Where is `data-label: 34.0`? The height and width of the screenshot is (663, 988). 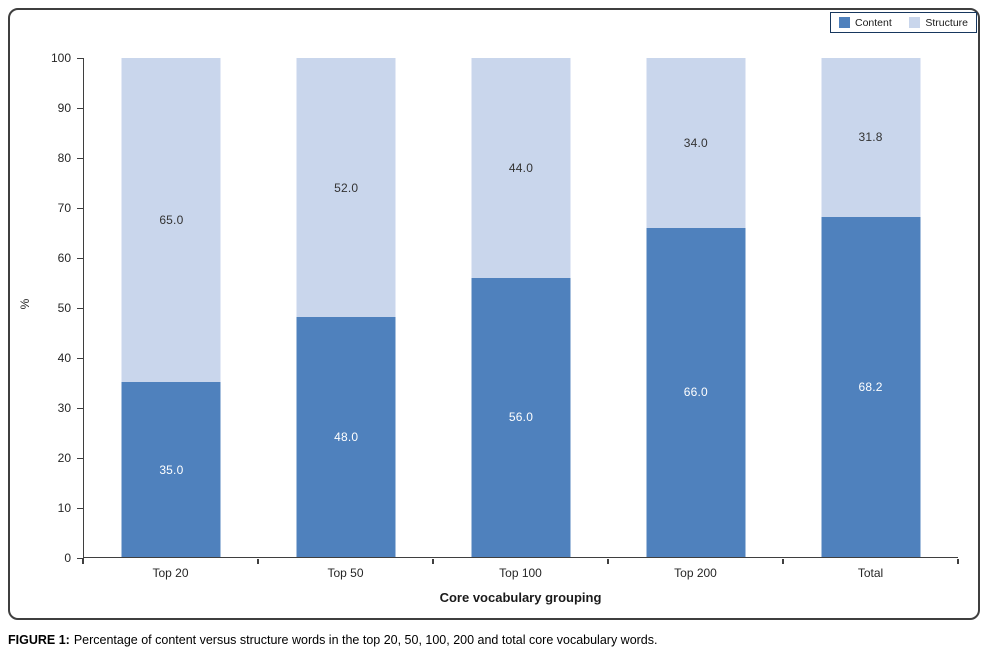 data-label: 34.0 is located at coordinates (695, 142).